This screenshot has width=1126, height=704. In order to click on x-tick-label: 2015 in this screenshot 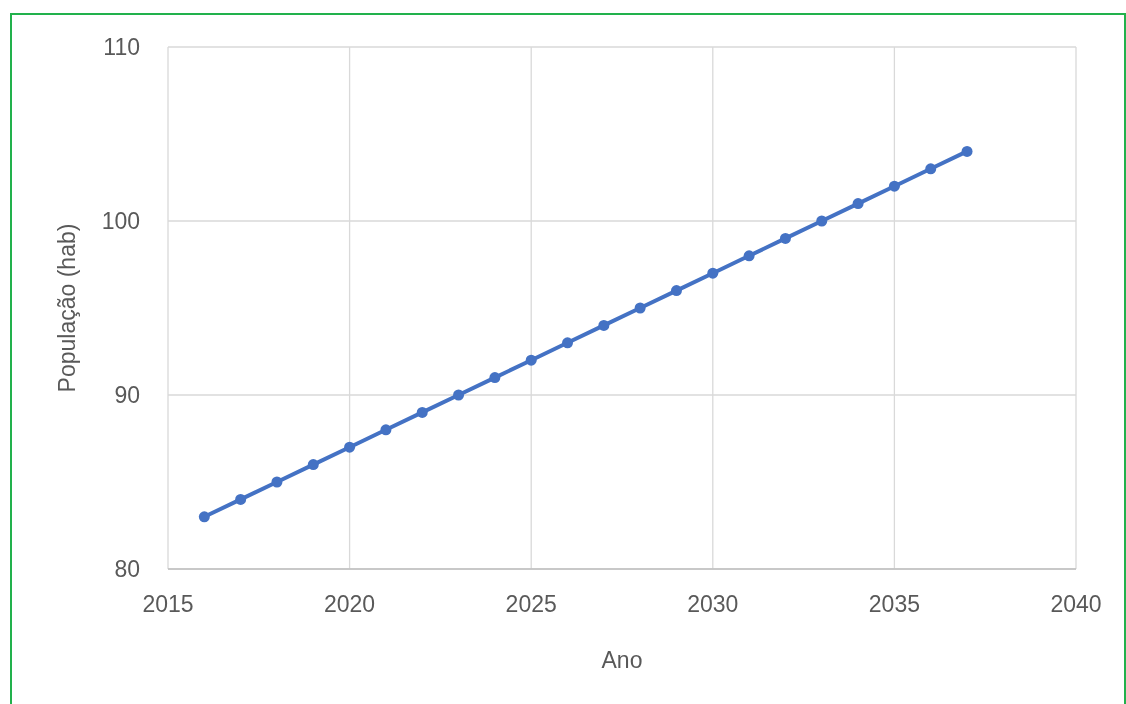, I will do `click(168, 604)`.